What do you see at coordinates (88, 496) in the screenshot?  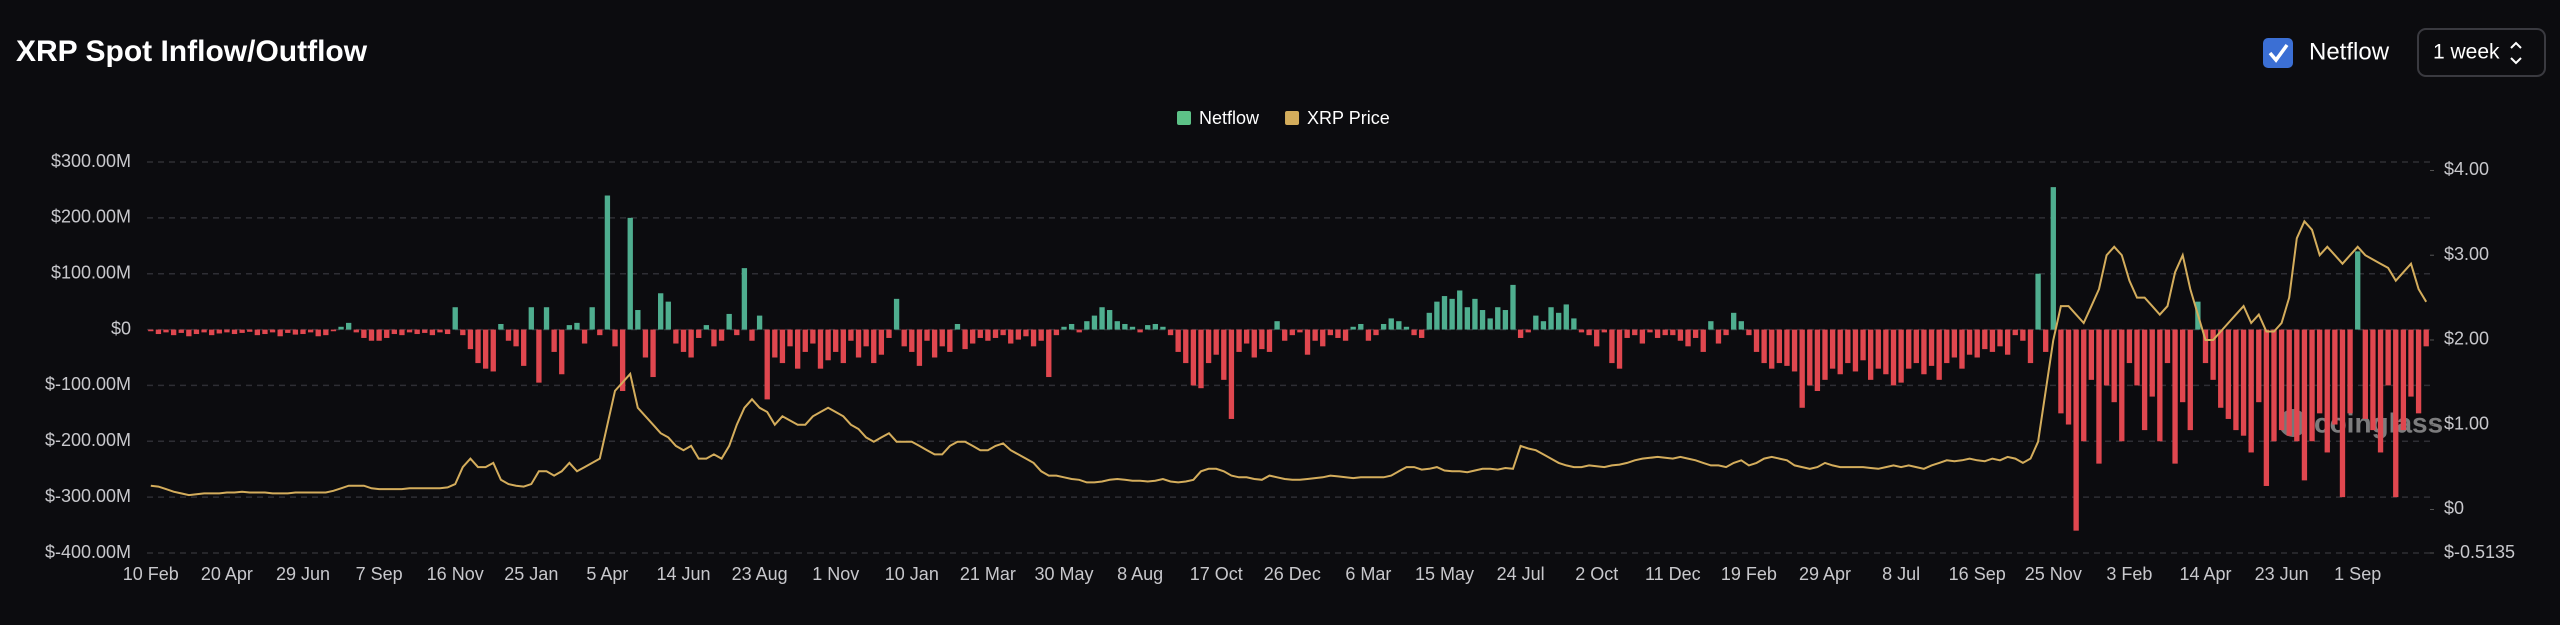 I see `y-tick-label: $-300.00M` at bounding box center [88, 496].